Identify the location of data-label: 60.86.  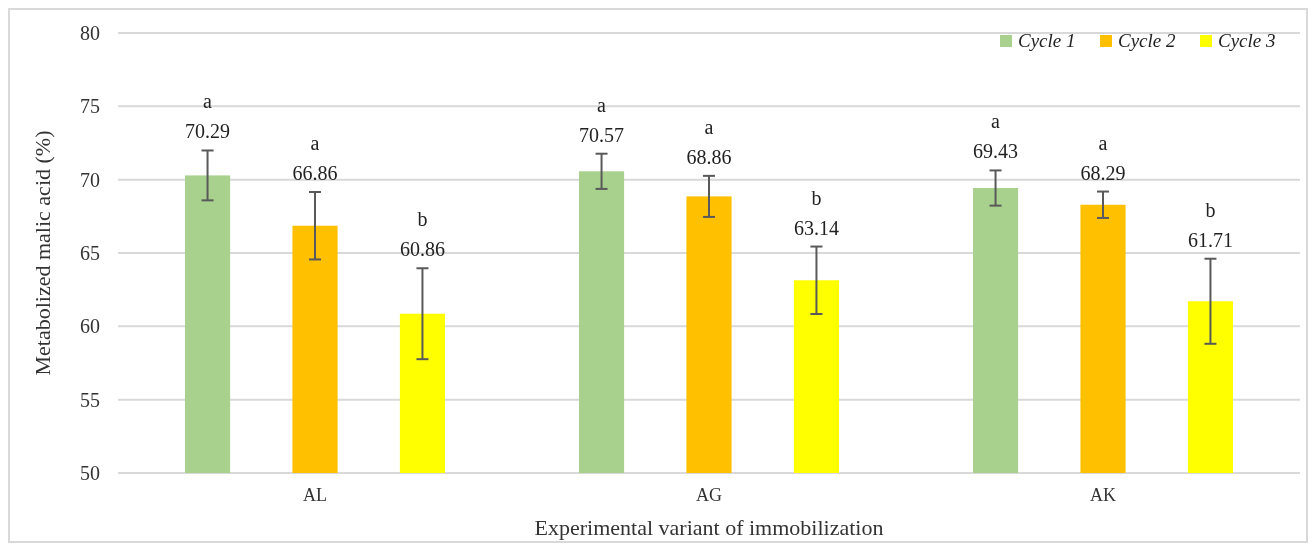
(422, 249).